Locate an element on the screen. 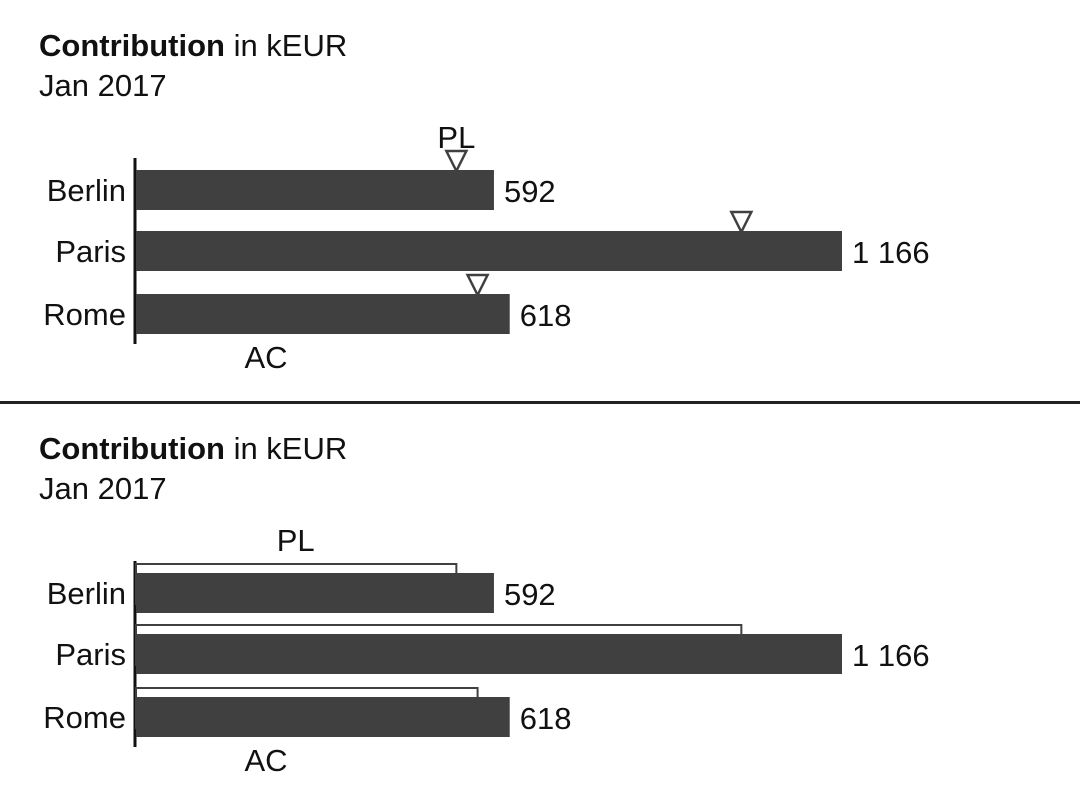 This screenshot has width=1080, height=808. pl-marker-berlin is located at coordinates (456, 161).